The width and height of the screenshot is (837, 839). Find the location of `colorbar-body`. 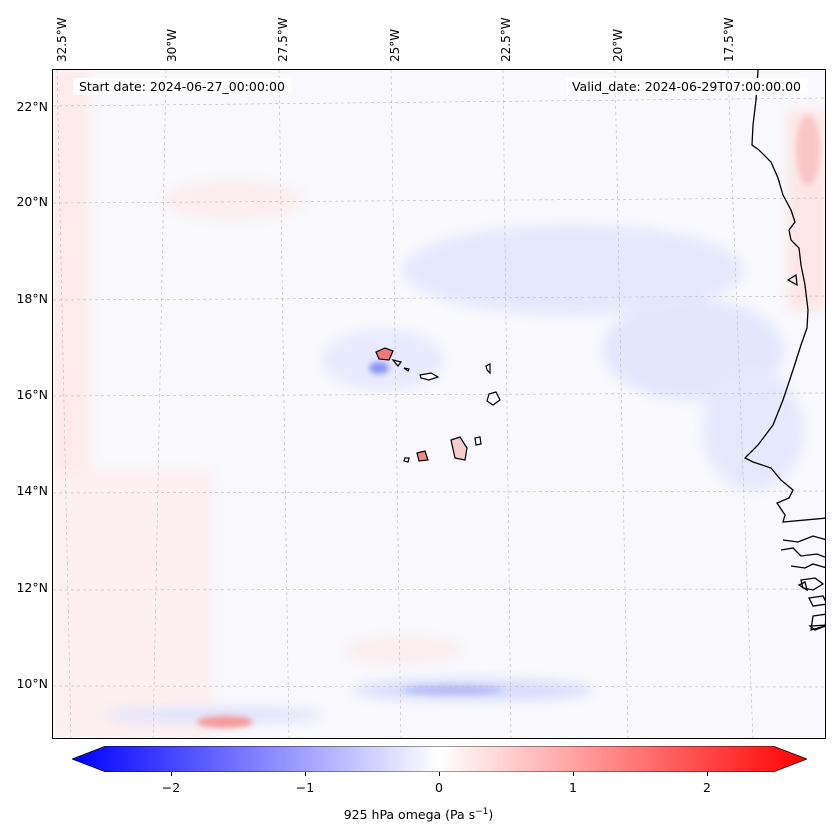

colorbar-body is located at coordinates (439, 759).